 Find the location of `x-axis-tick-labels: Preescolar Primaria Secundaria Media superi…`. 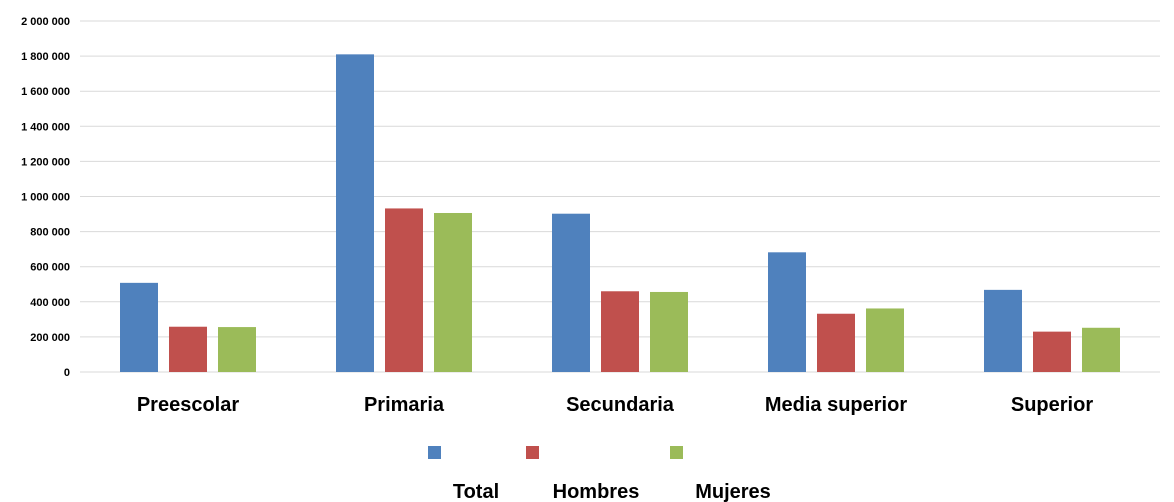

x-axis-tick-labels: Preescolar Primaria Secundaria Media superi… is located at coordinates (615, 405).